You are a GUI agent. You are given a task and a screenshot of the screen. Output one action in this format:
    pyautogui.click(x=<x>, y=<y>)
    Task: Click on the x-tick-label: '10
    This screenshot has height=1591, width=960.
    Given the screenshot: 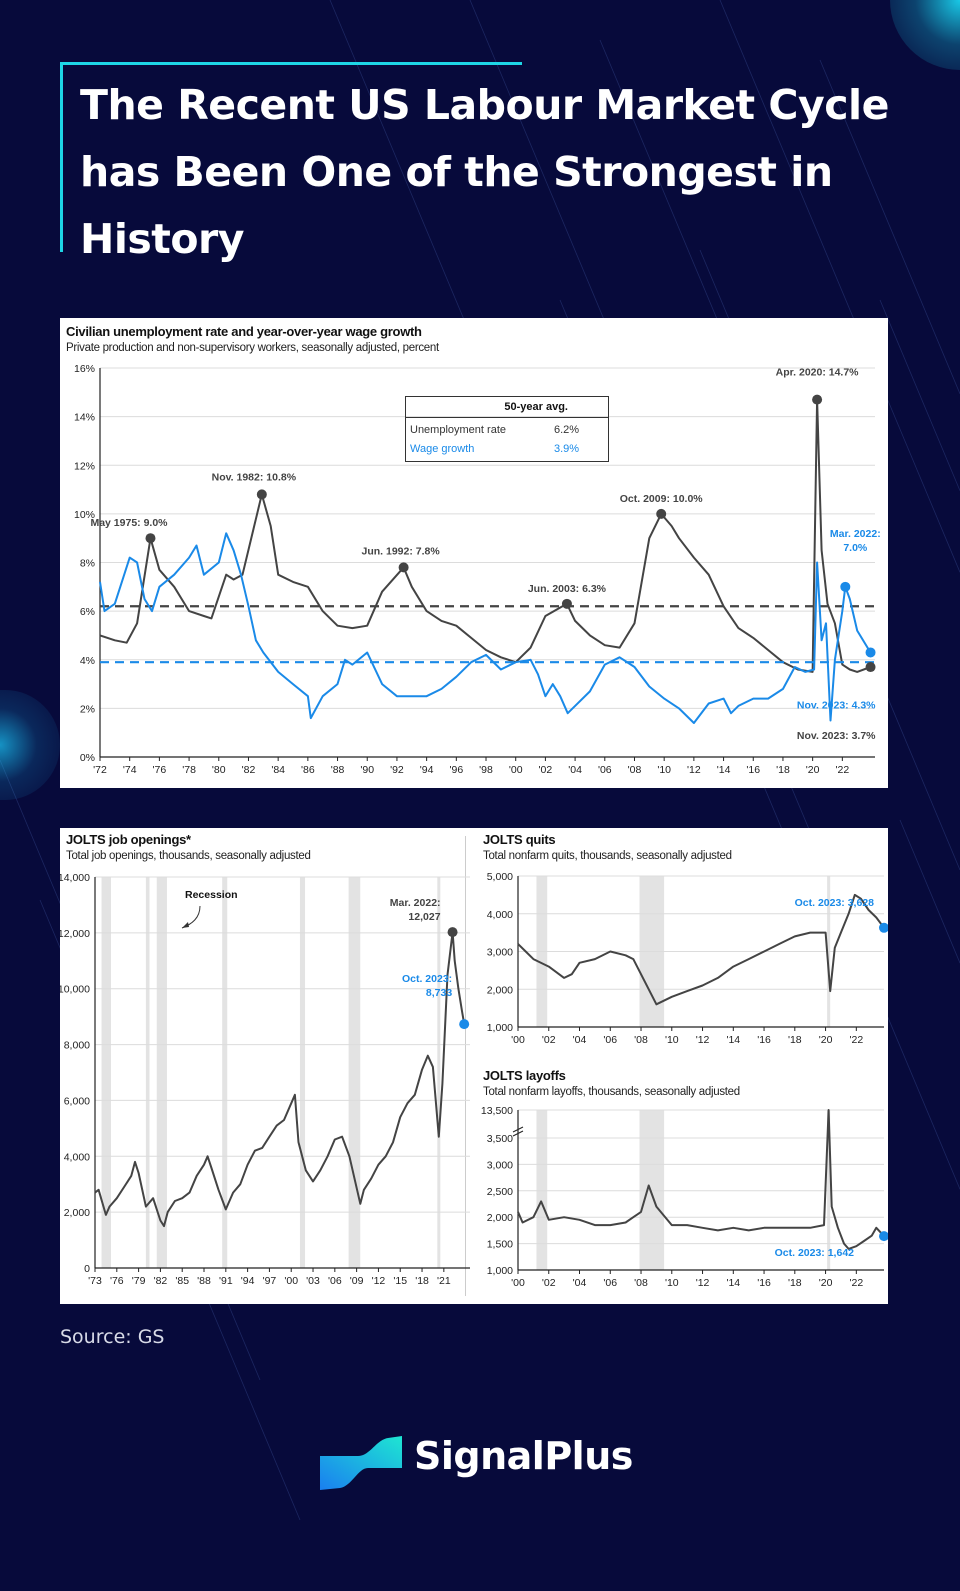 What is the action you would take?
    pyautogui.click(x=664, y=770)
    